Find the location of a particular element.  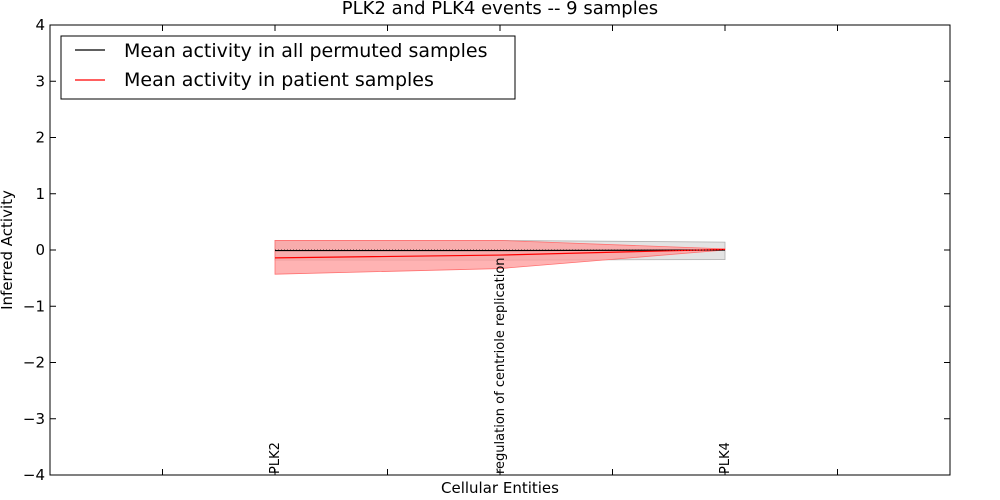

y-tick-label: −2 is located at coordinates (34, 363).